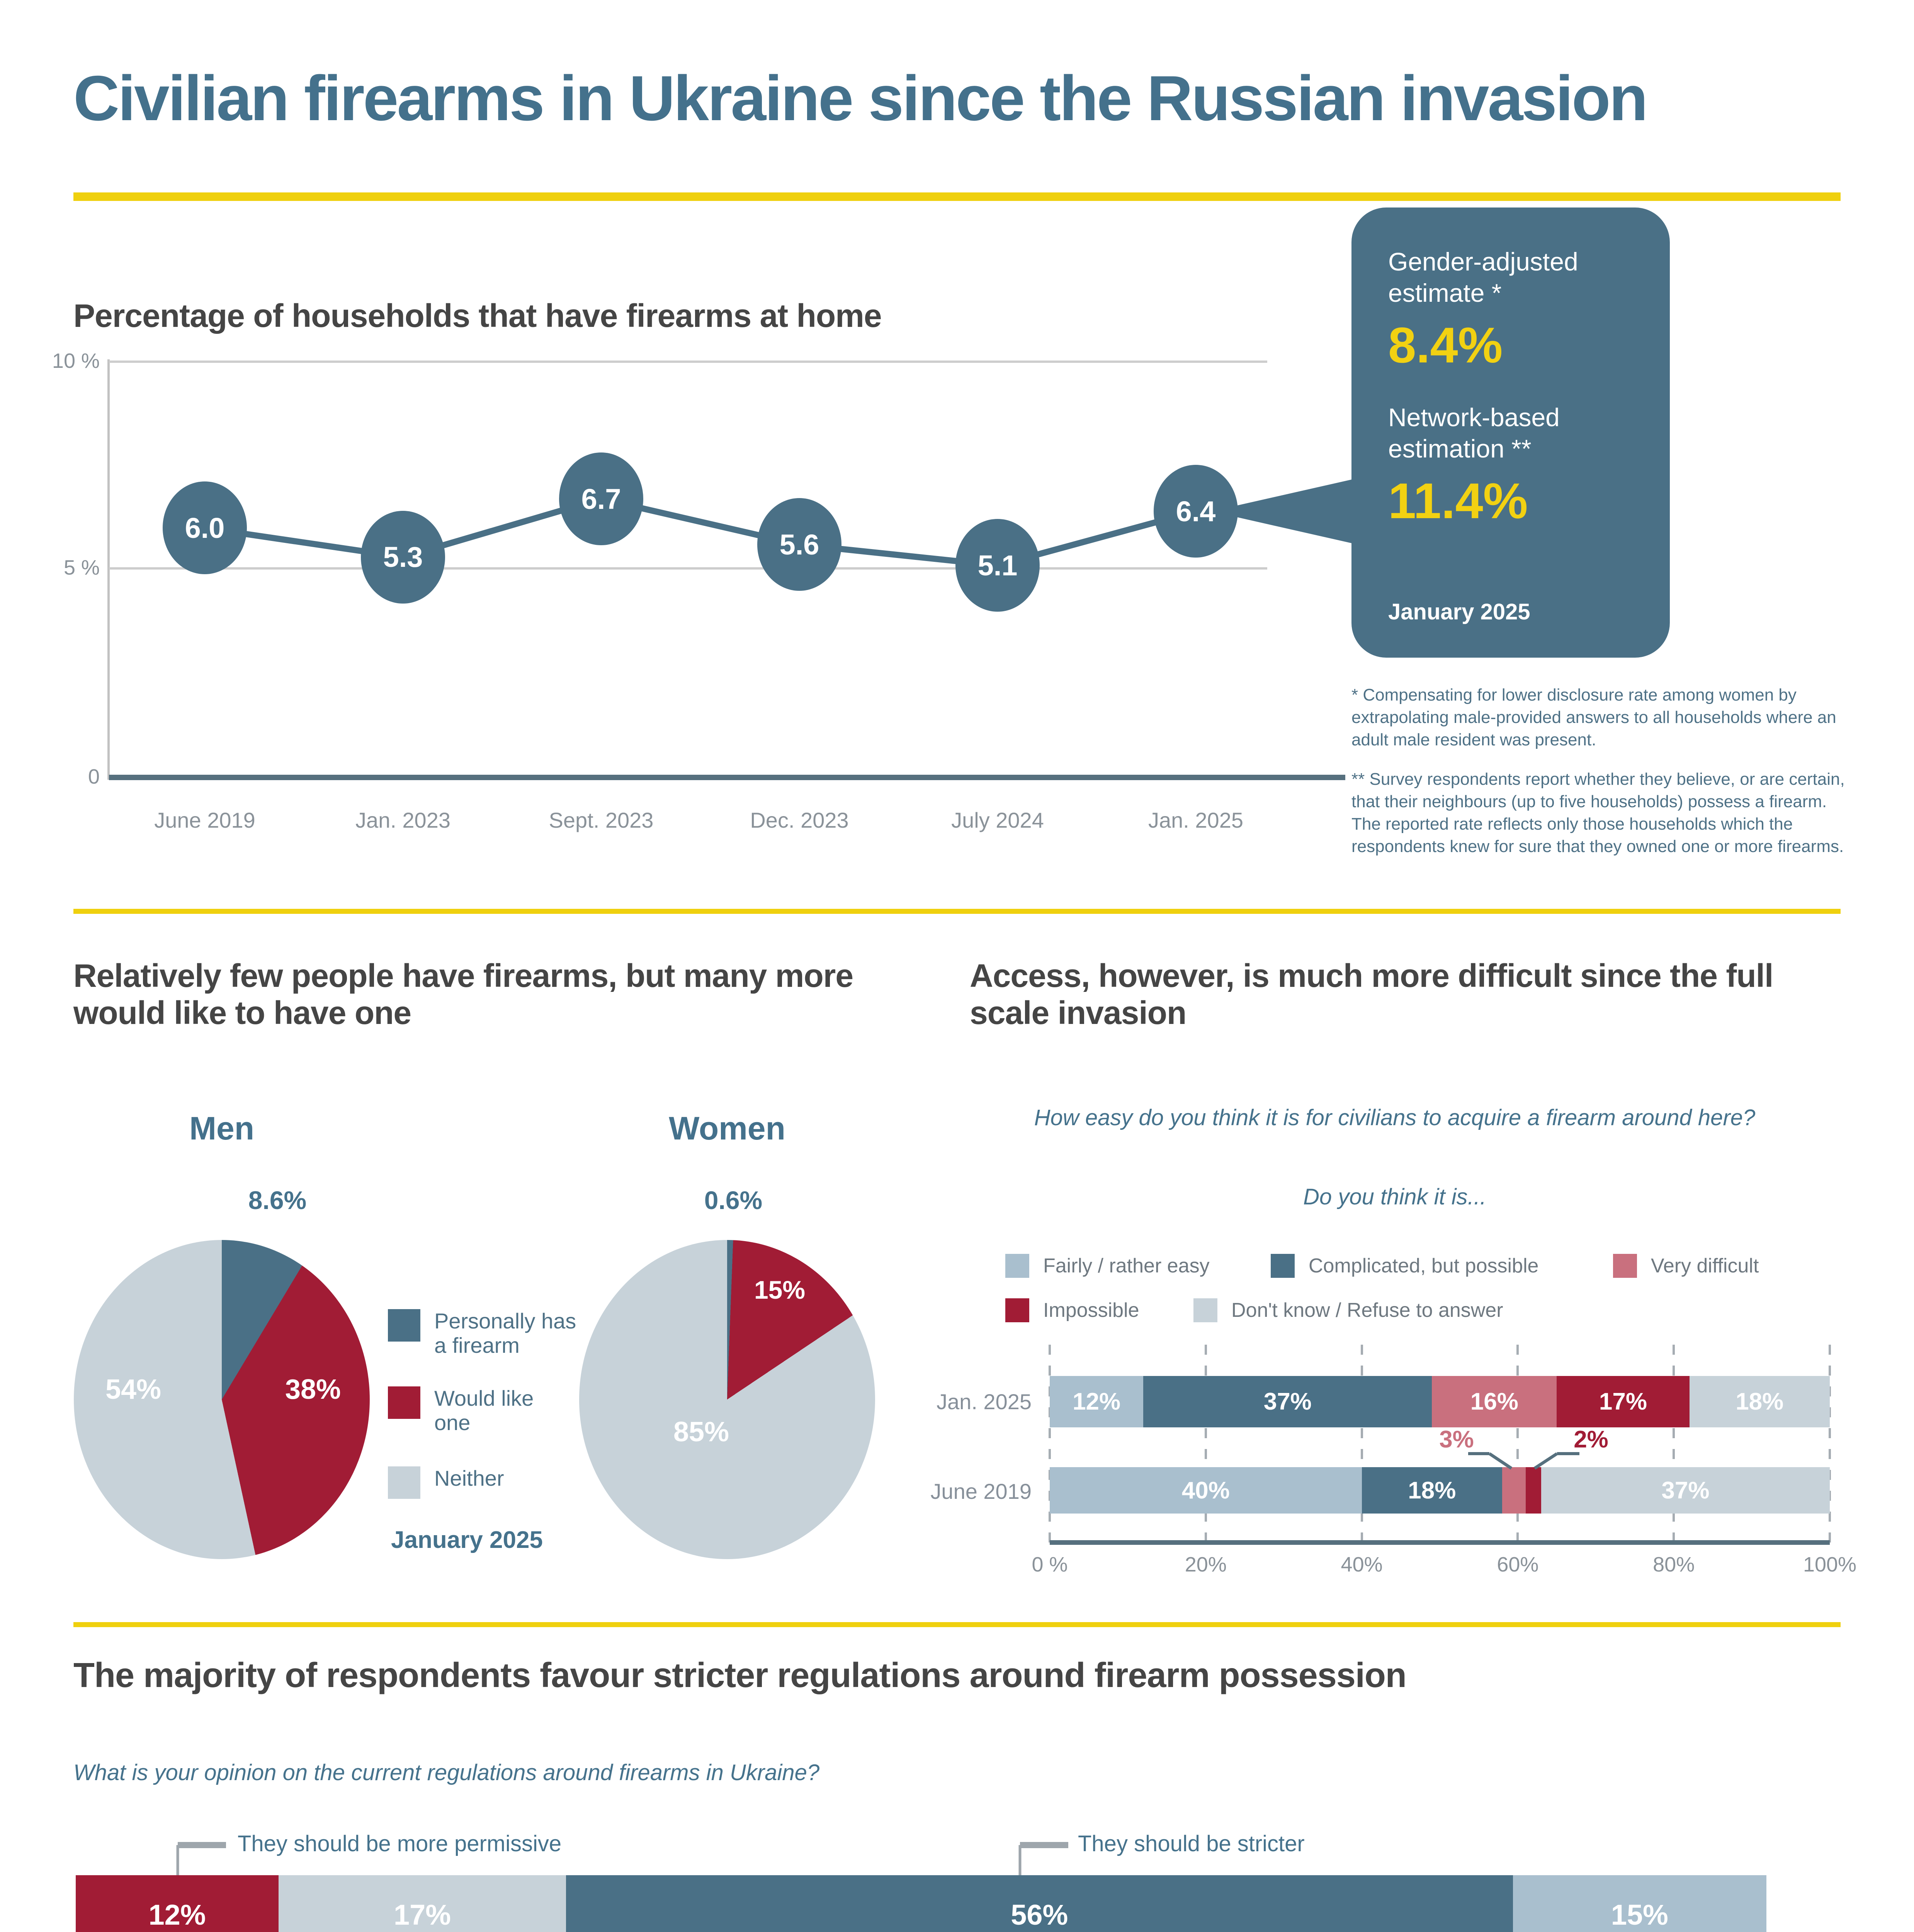 Image resolution: width=1914 pixels, height=1932 pixels. I want to click on segment-Complicated, but possible: 18%, so click(1432, 1490).